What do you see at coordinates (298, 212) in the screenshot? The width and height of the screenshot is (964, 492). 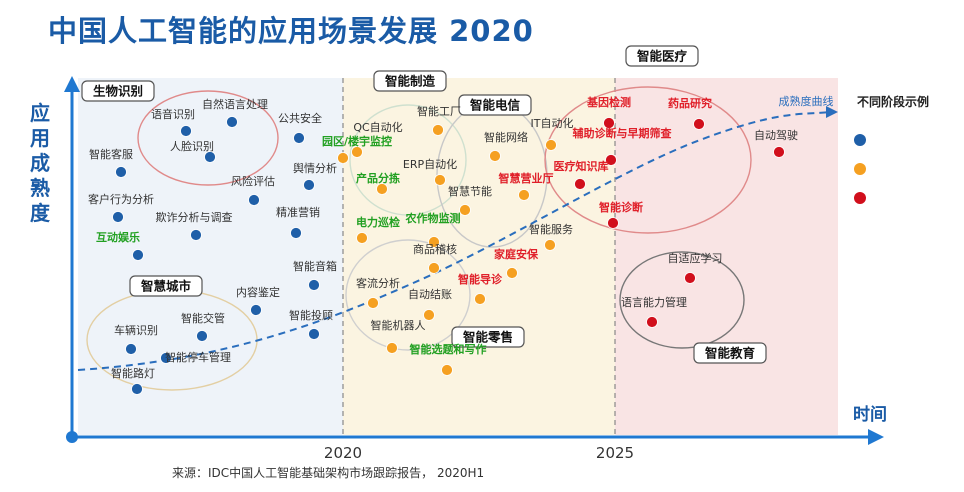 I see `point-label: 精准营销` at bounding box center [298, 212].